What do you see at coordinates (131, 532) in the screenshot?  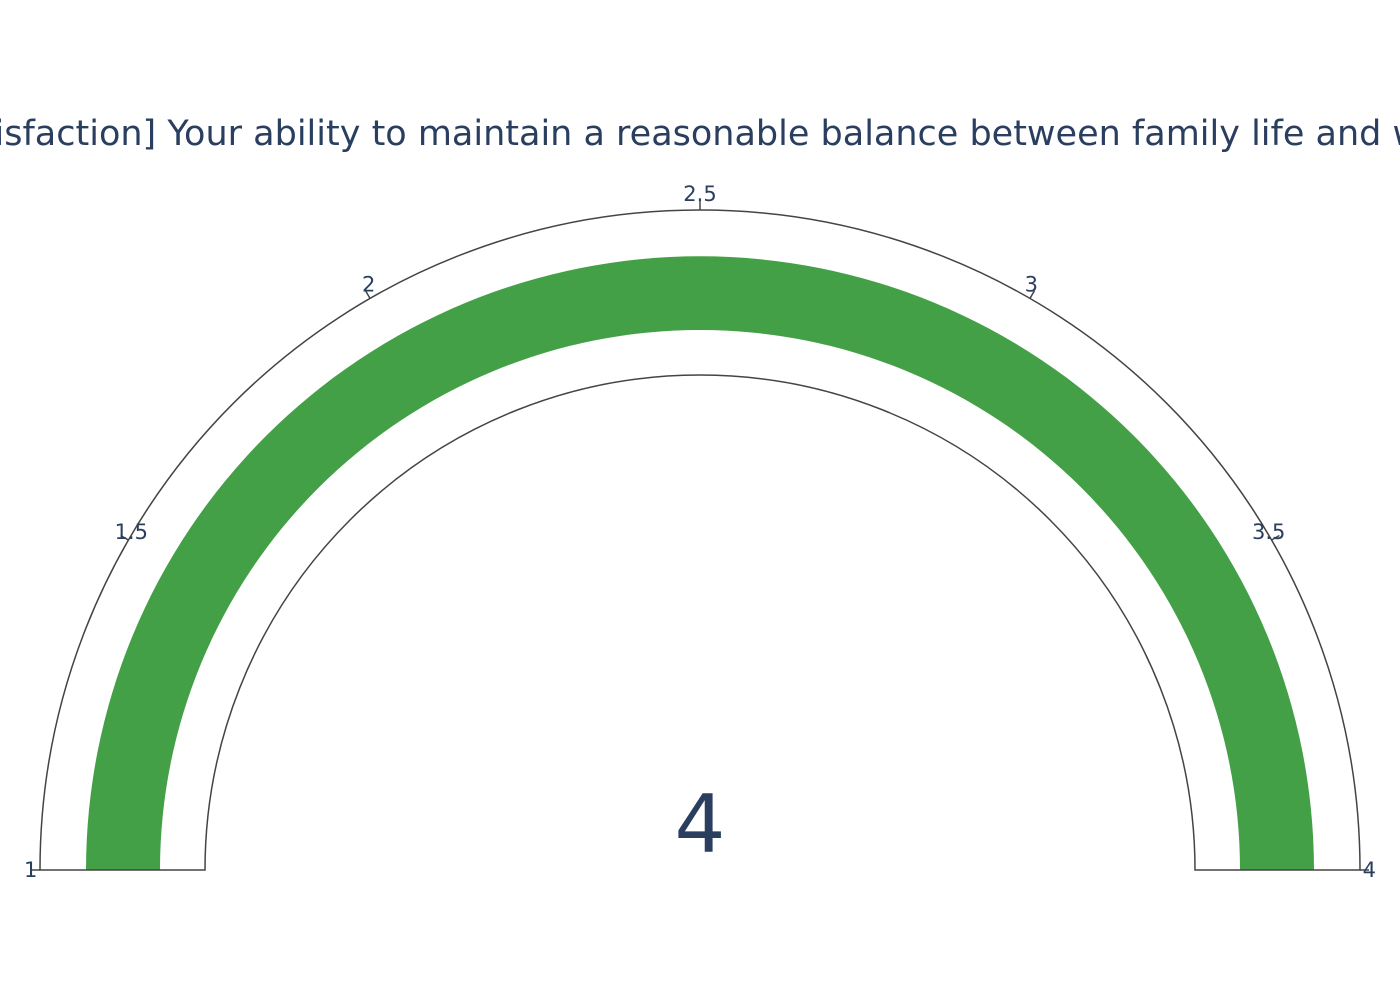 I see `gauge-tick-label: 1.5` at bounding box center [131, 532].